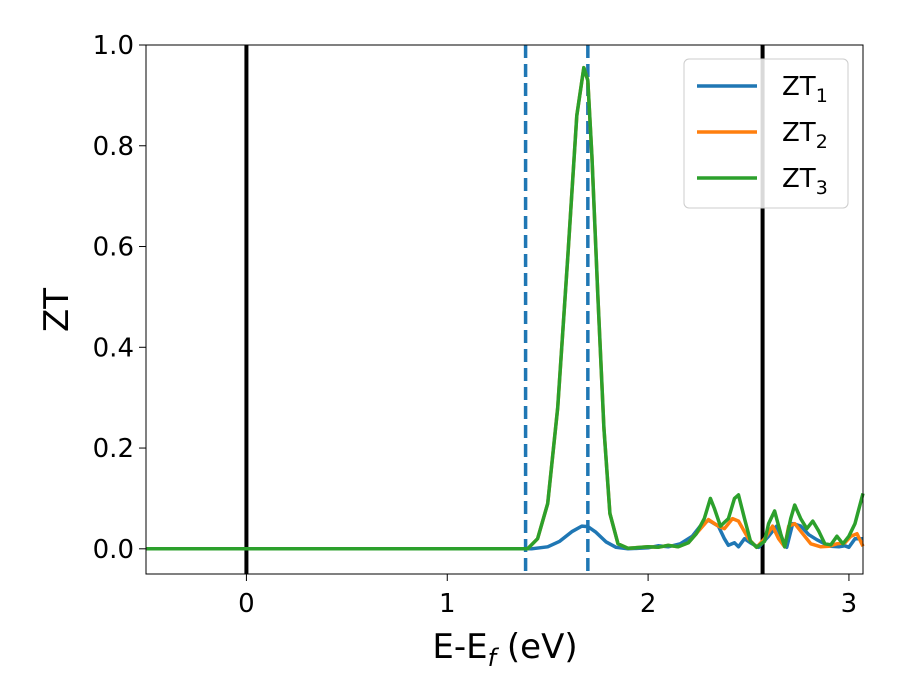 The width and height of the screenshot is (900, 700). Describe the element at coordinates (113, 449) in the screenshot. I see `y-tick-label: 0.2` at that location.